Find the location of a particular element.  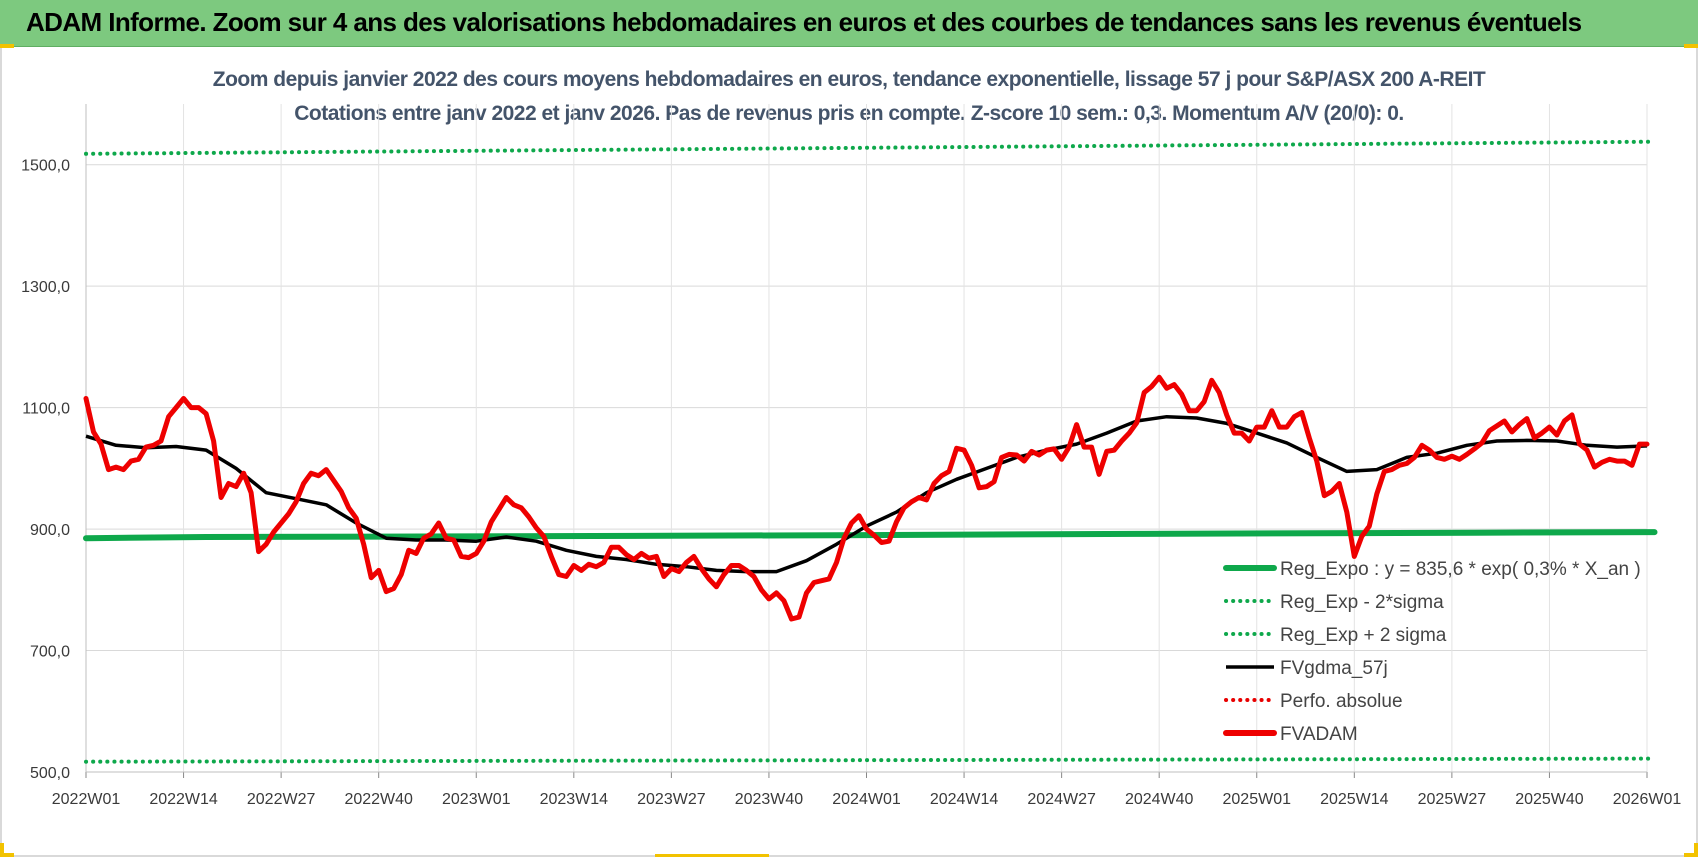

legend-label: Perfo. absolue is located at coordinates (1341, 701).